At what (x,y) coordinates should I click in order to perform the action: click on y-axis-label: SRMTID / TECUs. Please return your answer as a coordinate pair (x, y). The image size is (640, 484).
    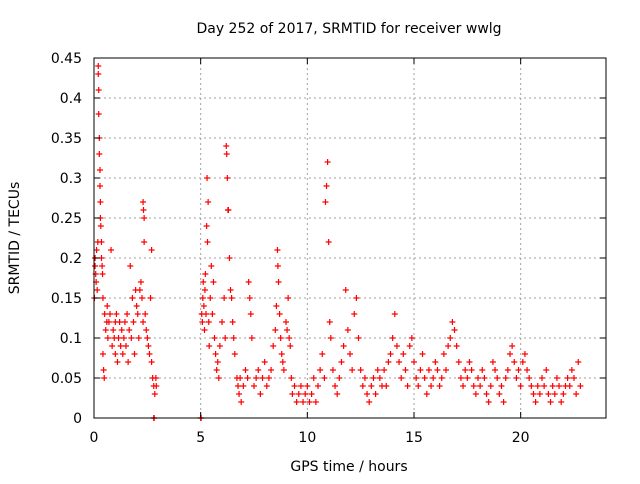
    Looking at the image, I should click on (15, 238).